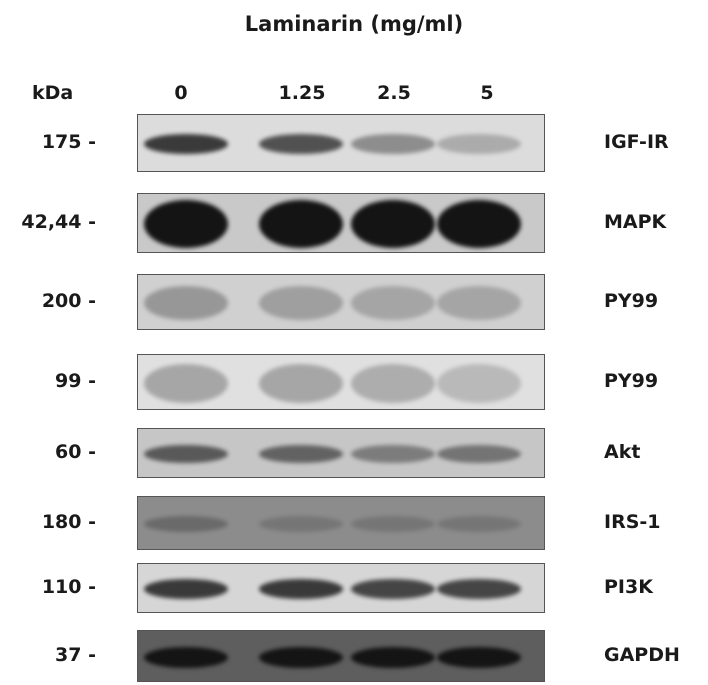  Describe the element at coordinates (75, 452) in the screenshot. I see `molecular-weight-label: 60 -` at that location.